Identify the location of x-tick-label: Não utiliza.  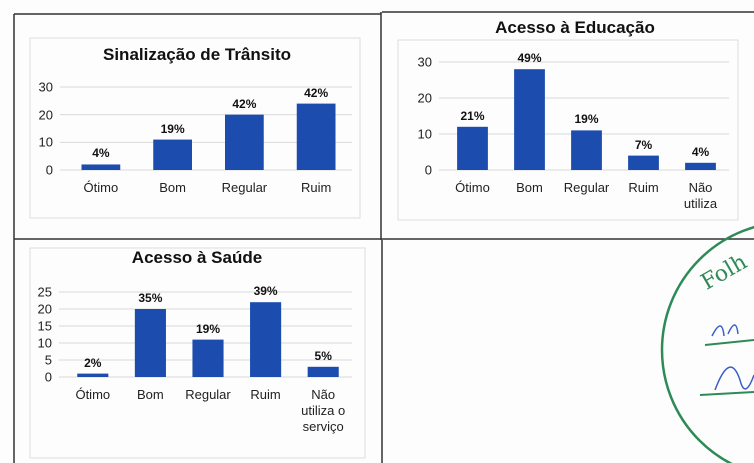
(700, 195).